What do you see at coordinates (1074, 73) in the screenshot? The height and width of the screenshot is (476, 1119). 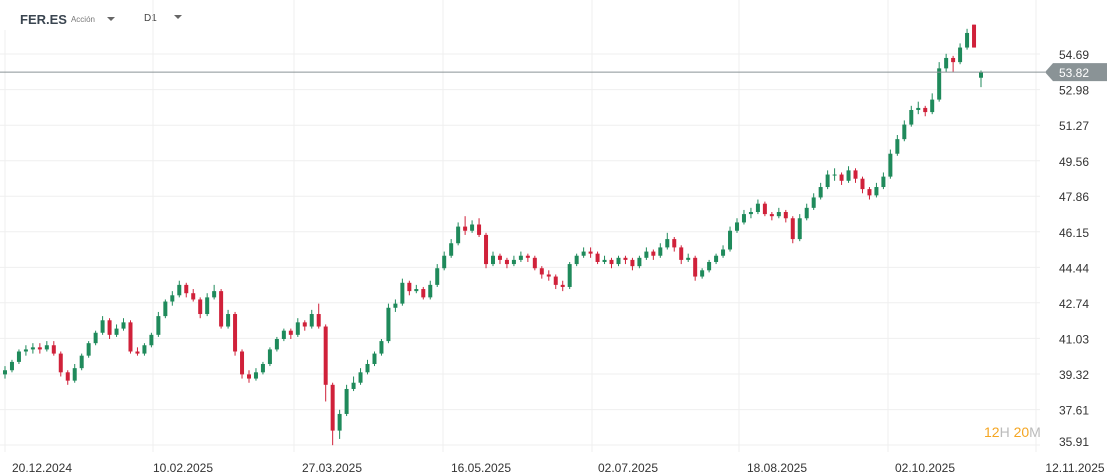 I see `current-price-label: 53.82` at bounding box center [1074, 73].